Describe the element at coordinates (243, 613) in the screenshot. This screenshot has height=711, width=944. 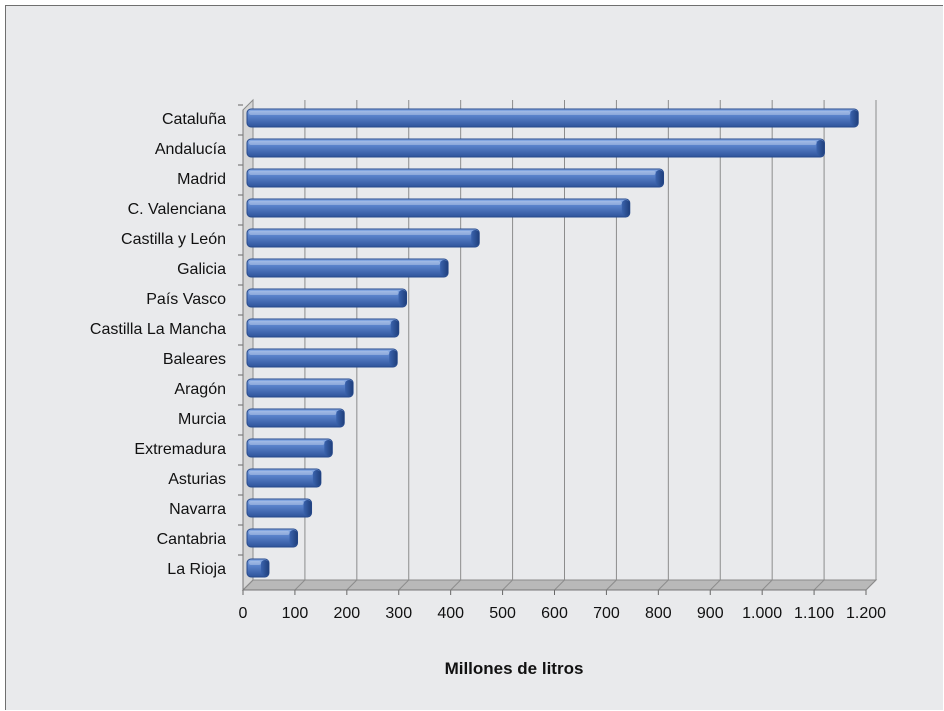
I see `x-tick-label: 0` at that location.